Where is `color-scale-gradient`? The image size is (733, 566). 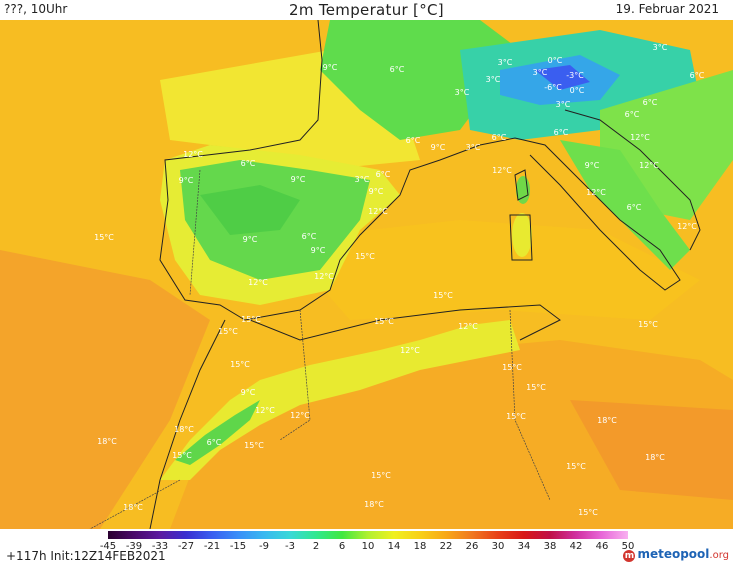 color-scale-gradient is located at coordinates (368, 535).